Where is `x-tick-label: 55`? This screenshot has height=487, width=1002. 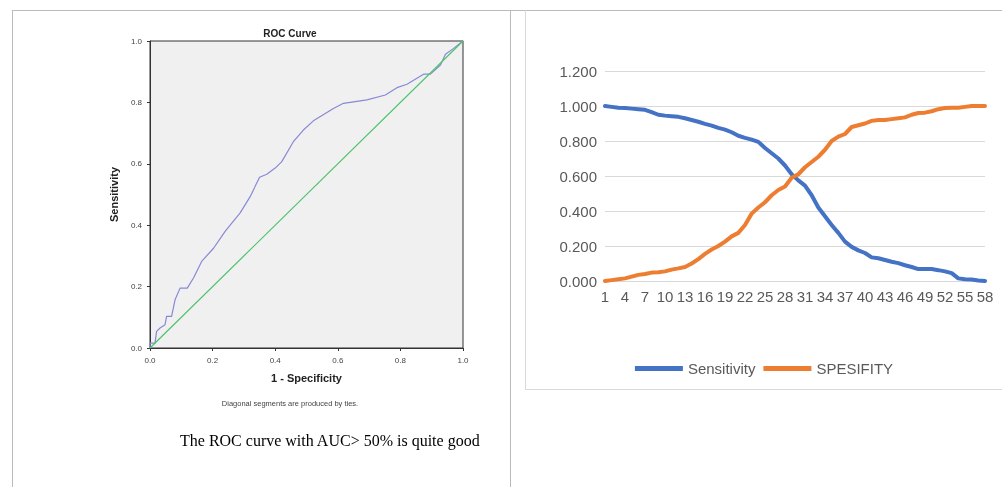
x-tick-label: 55 is located at coordinates (965, 296).